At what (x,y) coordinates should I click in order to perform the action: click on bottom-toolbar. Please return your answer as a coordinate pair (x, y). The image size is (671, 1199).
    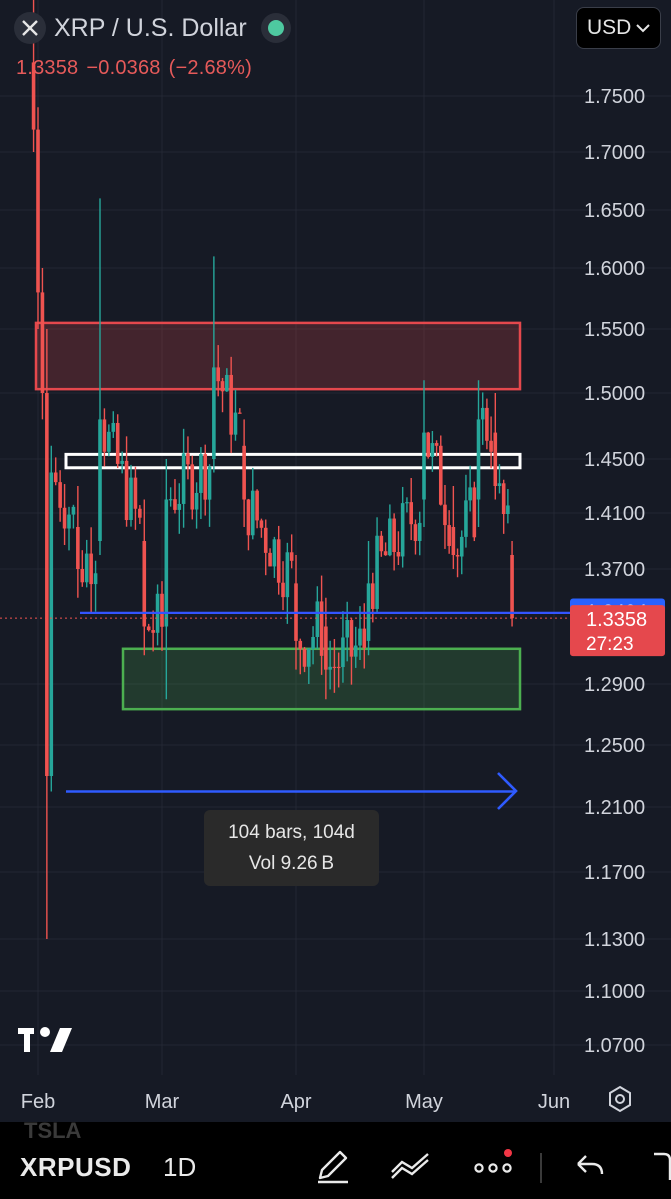
    Looking at the image, I should click on (335, 1160).